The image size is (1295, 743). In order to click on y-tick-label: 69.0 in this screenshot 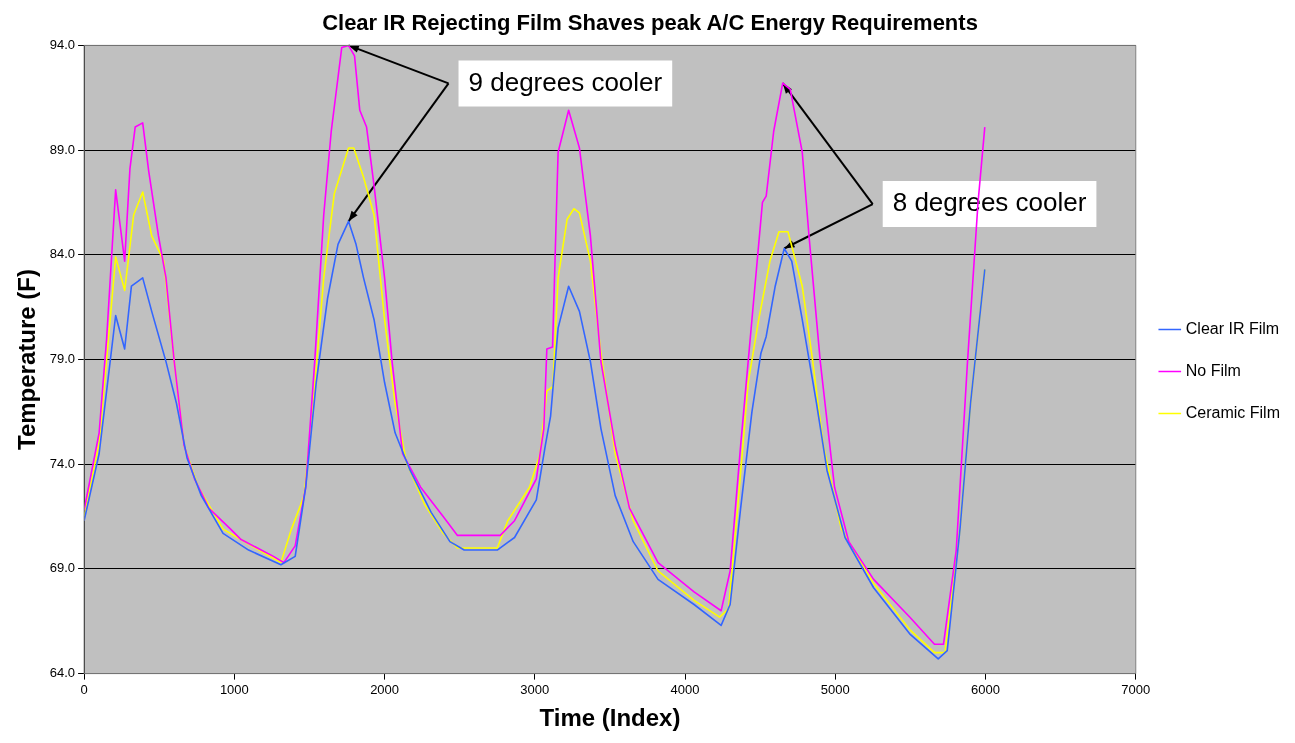, I will do `click(62, 568)`.